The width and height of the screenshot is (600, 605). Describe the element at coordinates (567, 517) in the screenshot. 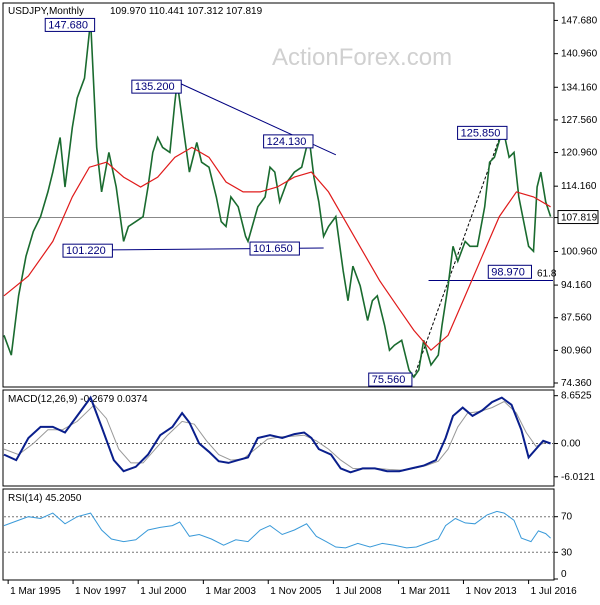

I see `rsi-tick-label-0: 70` at that location.